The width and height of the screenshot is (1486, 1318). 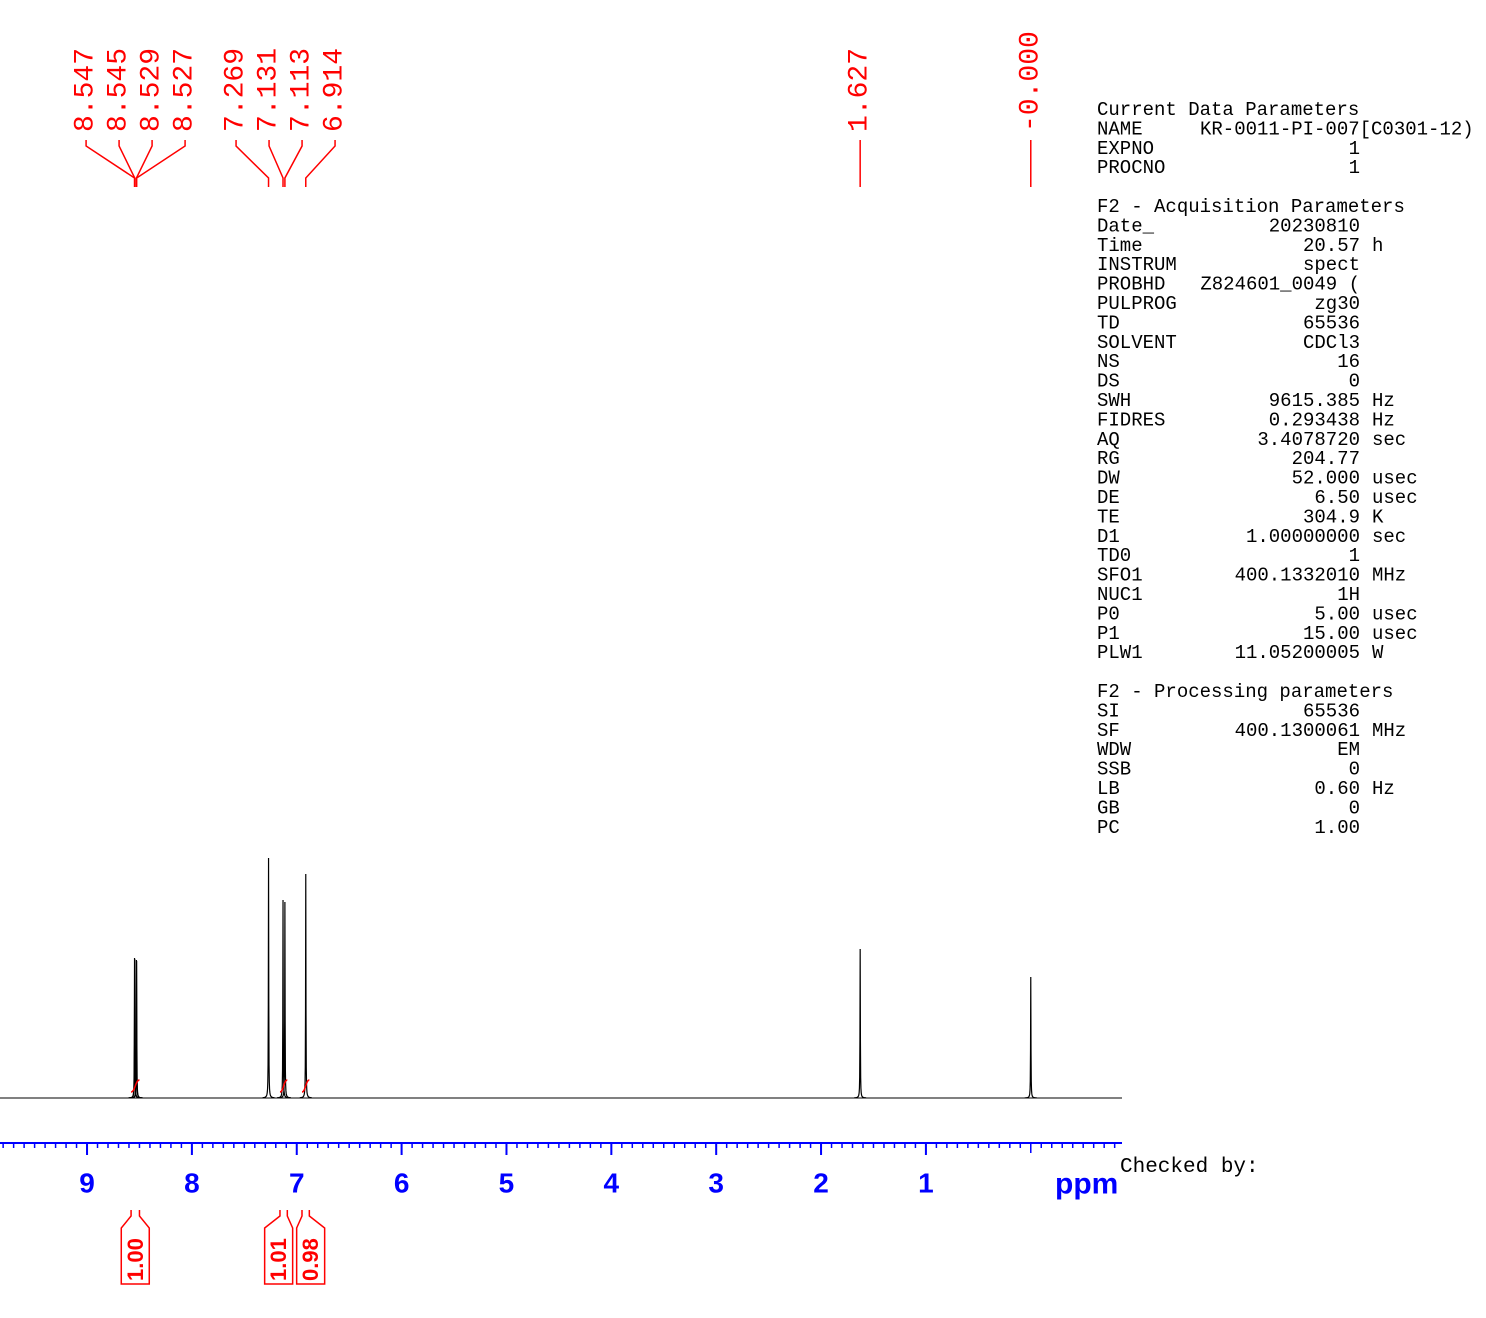 I want to click on param-name: AQ, so click(x=1108, y=440).